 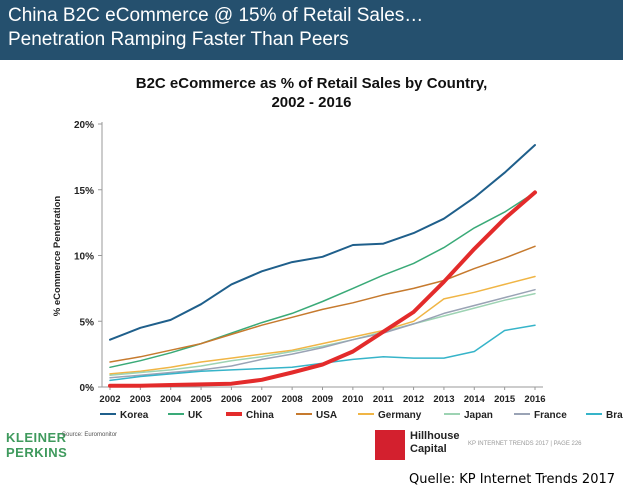 What do you see at coordinates (87, 322) in the screenshot?
I see `y-tick-label: 5%` at bounding box center [87, 322].